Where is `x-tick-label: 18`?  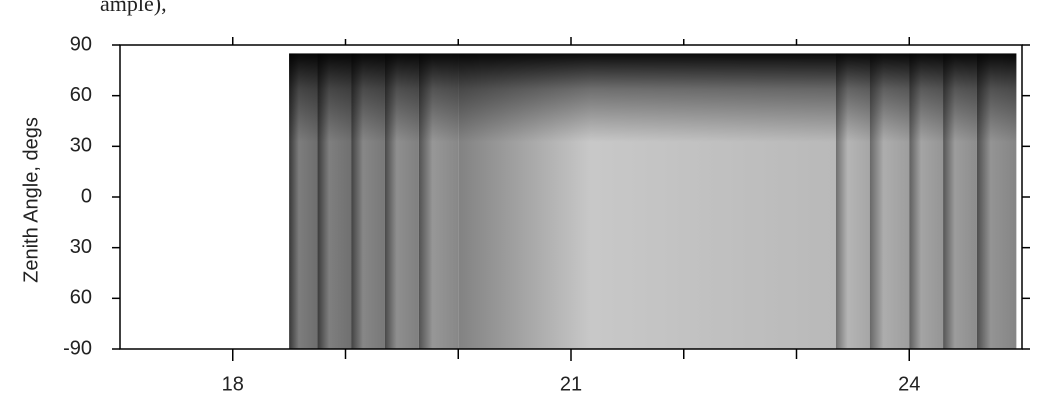 x-tick-label: 18 is located at coordinates (233, 384).